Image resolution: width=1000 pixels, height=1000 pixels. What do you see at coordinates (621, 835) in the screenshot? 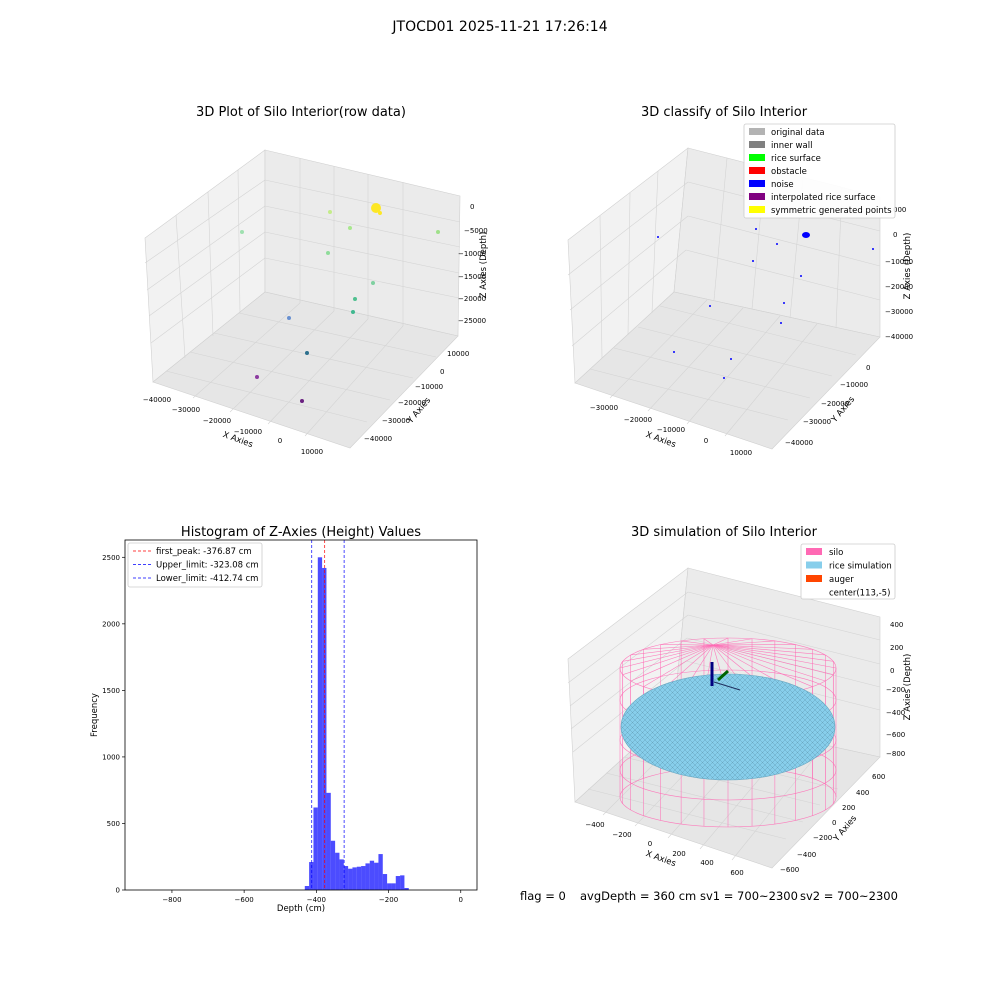
I see `simulation-3d-x-tick: −200` at bounding box center [621, 835].